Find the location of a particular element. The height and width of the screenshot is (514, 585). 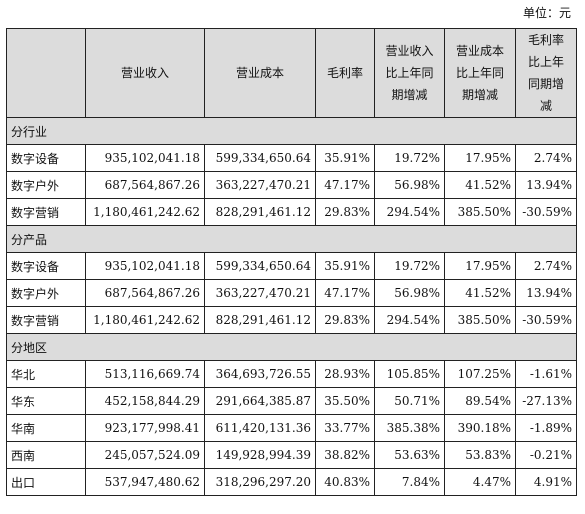

table-cell: 385.38% is located at coordinates (409, 428).